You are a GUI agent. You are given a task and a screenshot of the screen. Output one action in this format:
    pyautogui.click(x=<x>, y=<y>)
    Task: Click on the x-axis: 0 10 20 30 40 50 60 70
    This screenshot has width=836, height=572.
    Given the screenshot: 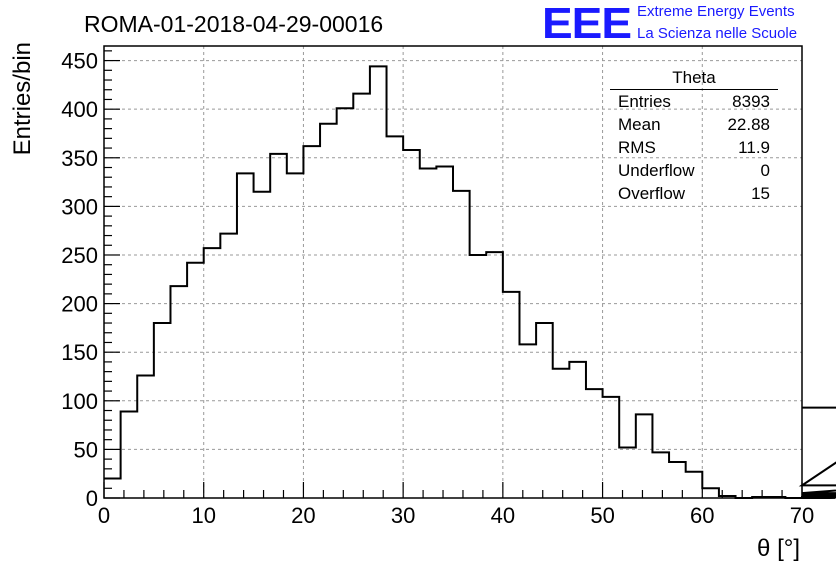 What is the action you would take?
    pyautogui.click(x=456, y=505)
    